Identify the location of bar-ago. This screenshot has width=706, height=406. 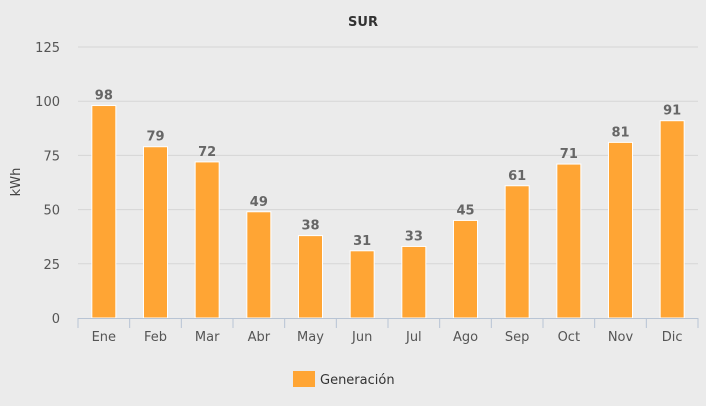
(465, 269).